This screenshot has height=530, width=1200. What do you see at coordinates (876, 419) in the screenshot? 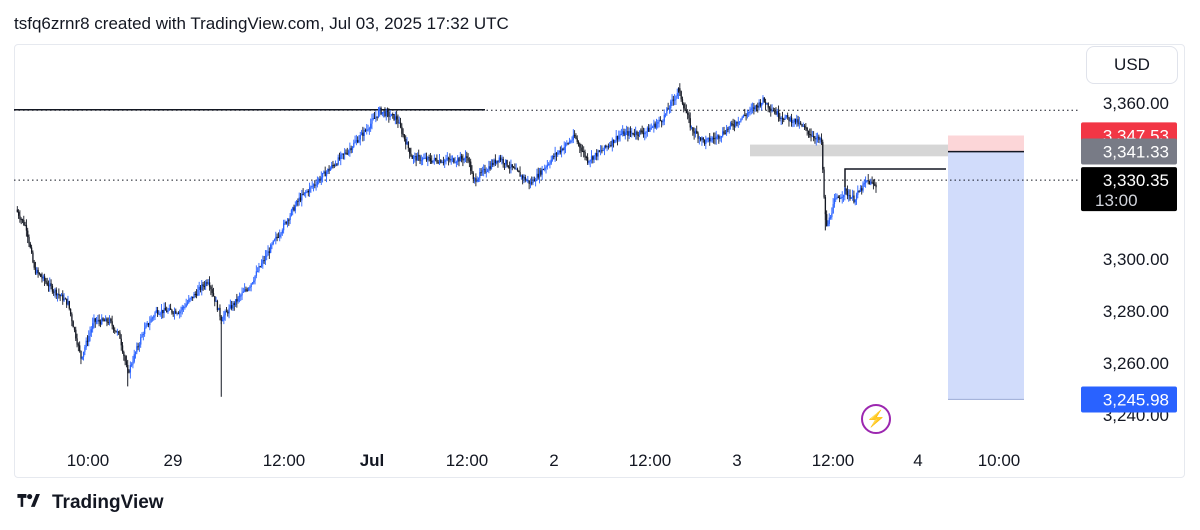
I see `lightning-icon: ⚡` at bounding box center [876, 419].